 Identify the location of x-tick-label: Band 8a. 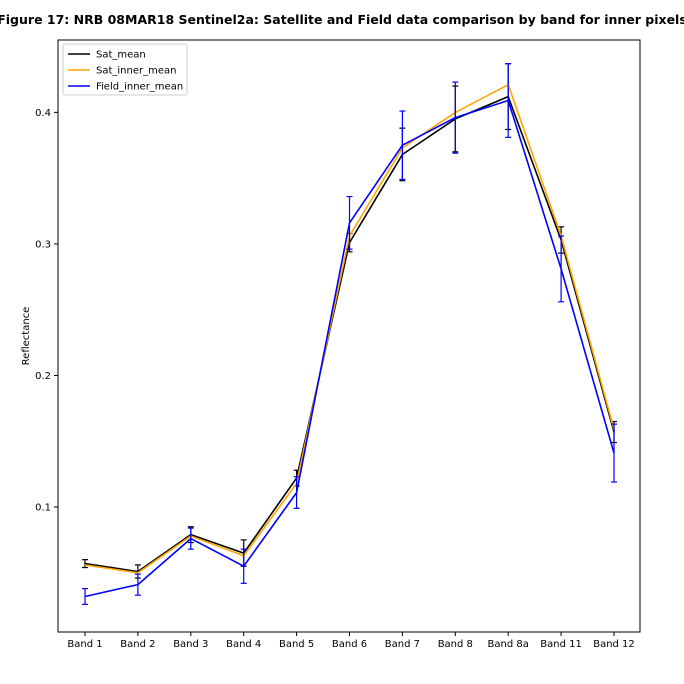
(508, 644).